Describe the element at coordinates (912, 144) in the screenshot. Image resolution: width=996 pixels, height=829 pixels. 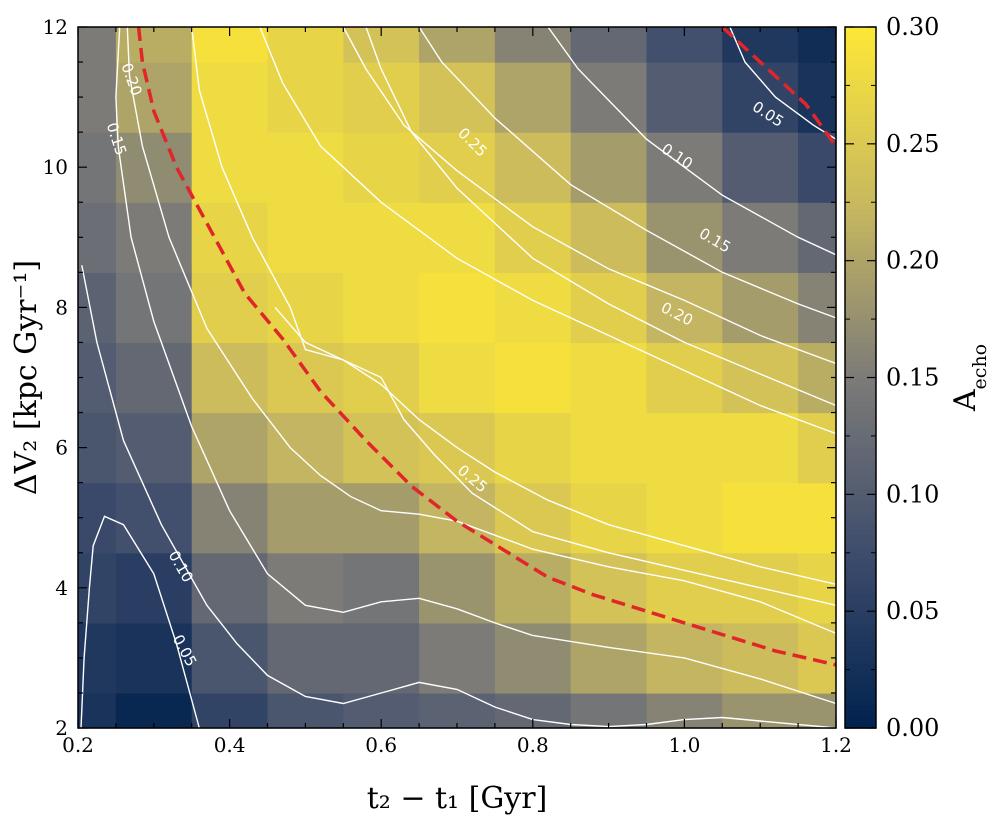
I see `colorbar-tick-label: 0.25` at that location.